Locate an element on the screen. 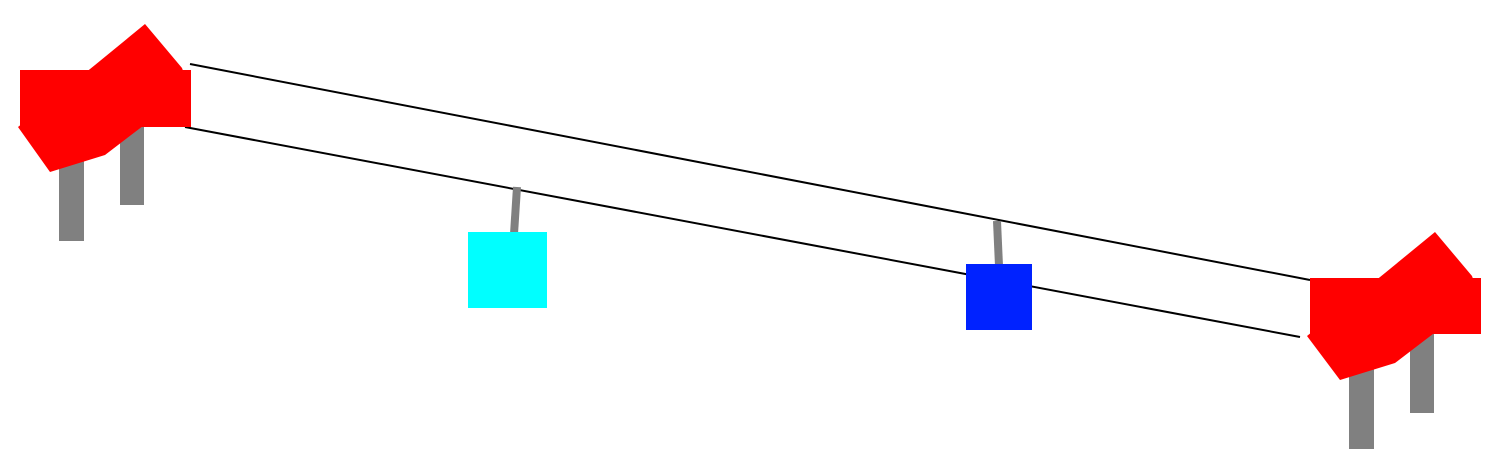  left-station is located at coordinates (104, 132).